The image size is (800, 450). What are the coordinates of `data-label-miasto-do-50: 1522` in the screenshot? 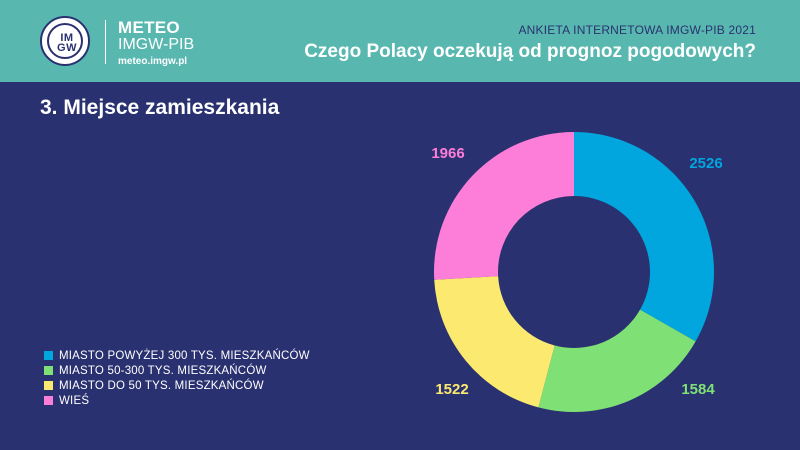 It's located at (451, 389).